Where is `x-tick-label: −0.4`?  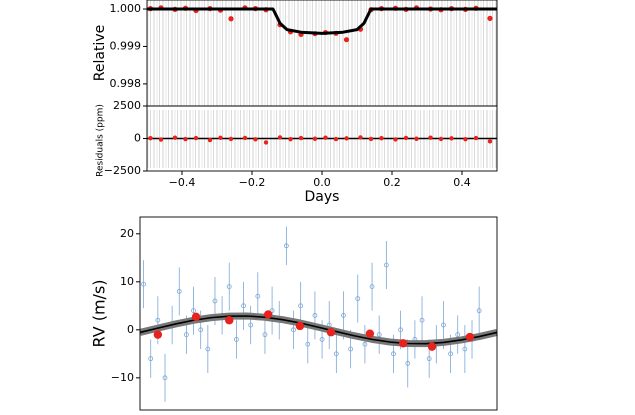
x-tick-label: −0.4 is located at coordinates (182, 182).